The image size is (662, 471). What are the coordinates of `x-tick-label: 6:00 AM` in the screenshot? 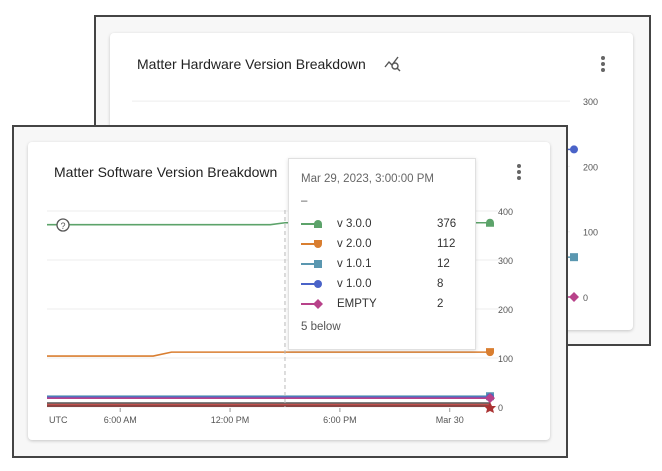 It's located at (120, 420).